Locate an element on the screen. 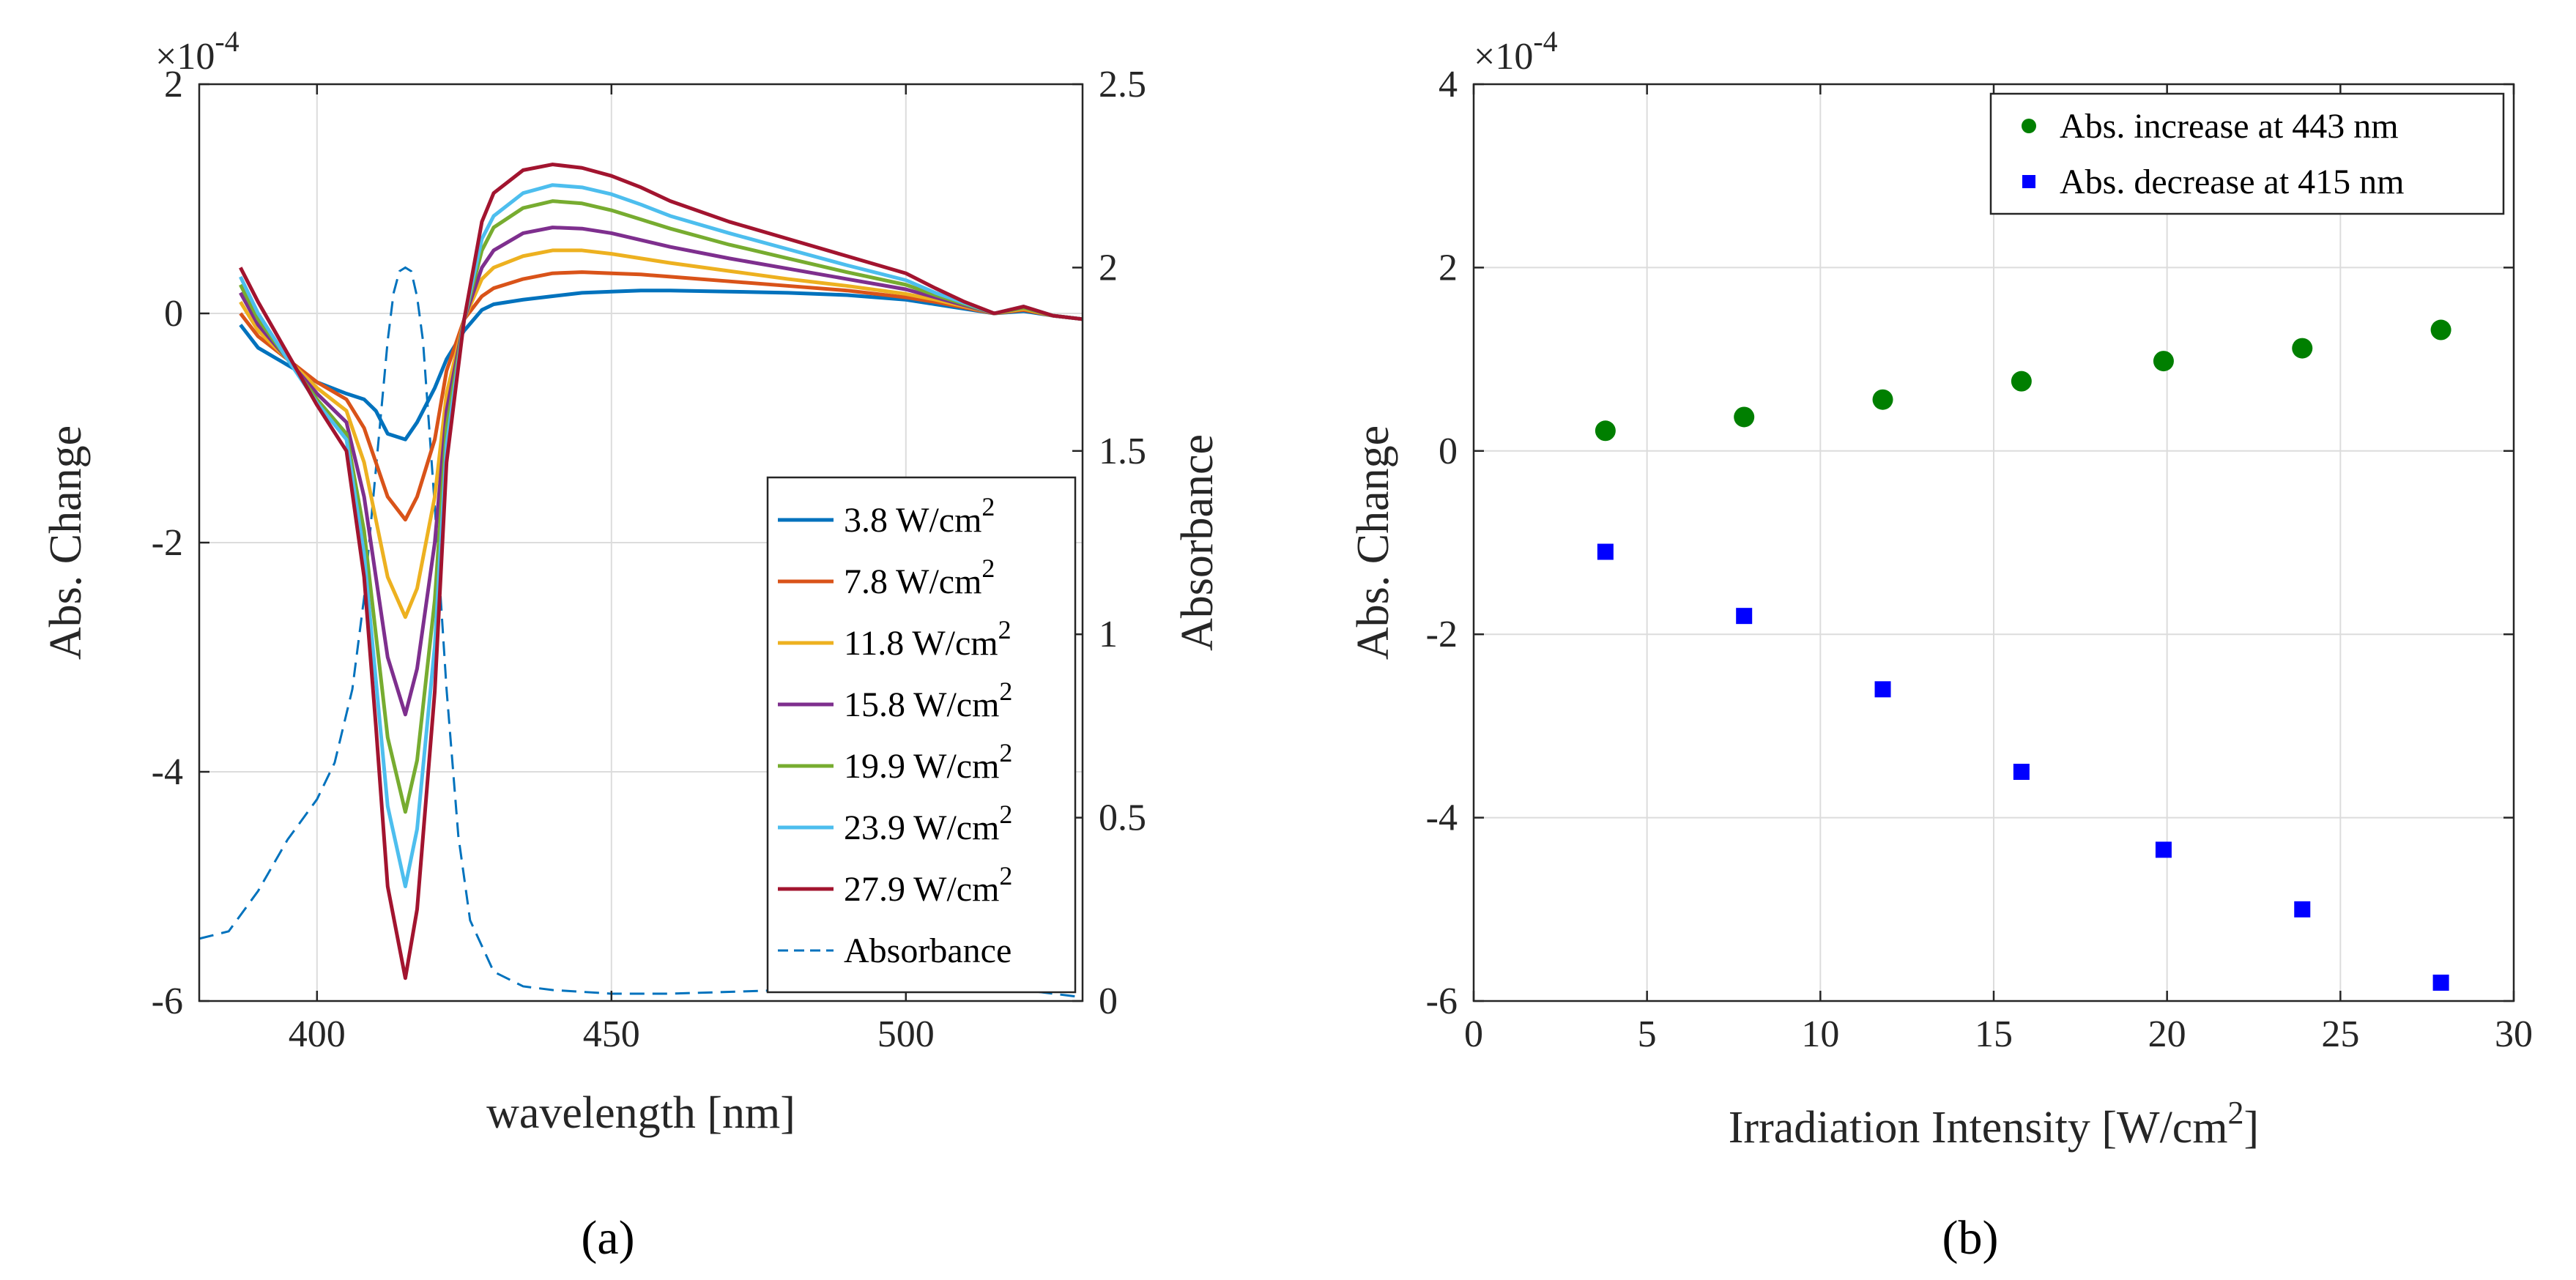 The image size is (2576, 1280). panel-b-y-tick-label: 4 is located at coordinates (1448, 84).